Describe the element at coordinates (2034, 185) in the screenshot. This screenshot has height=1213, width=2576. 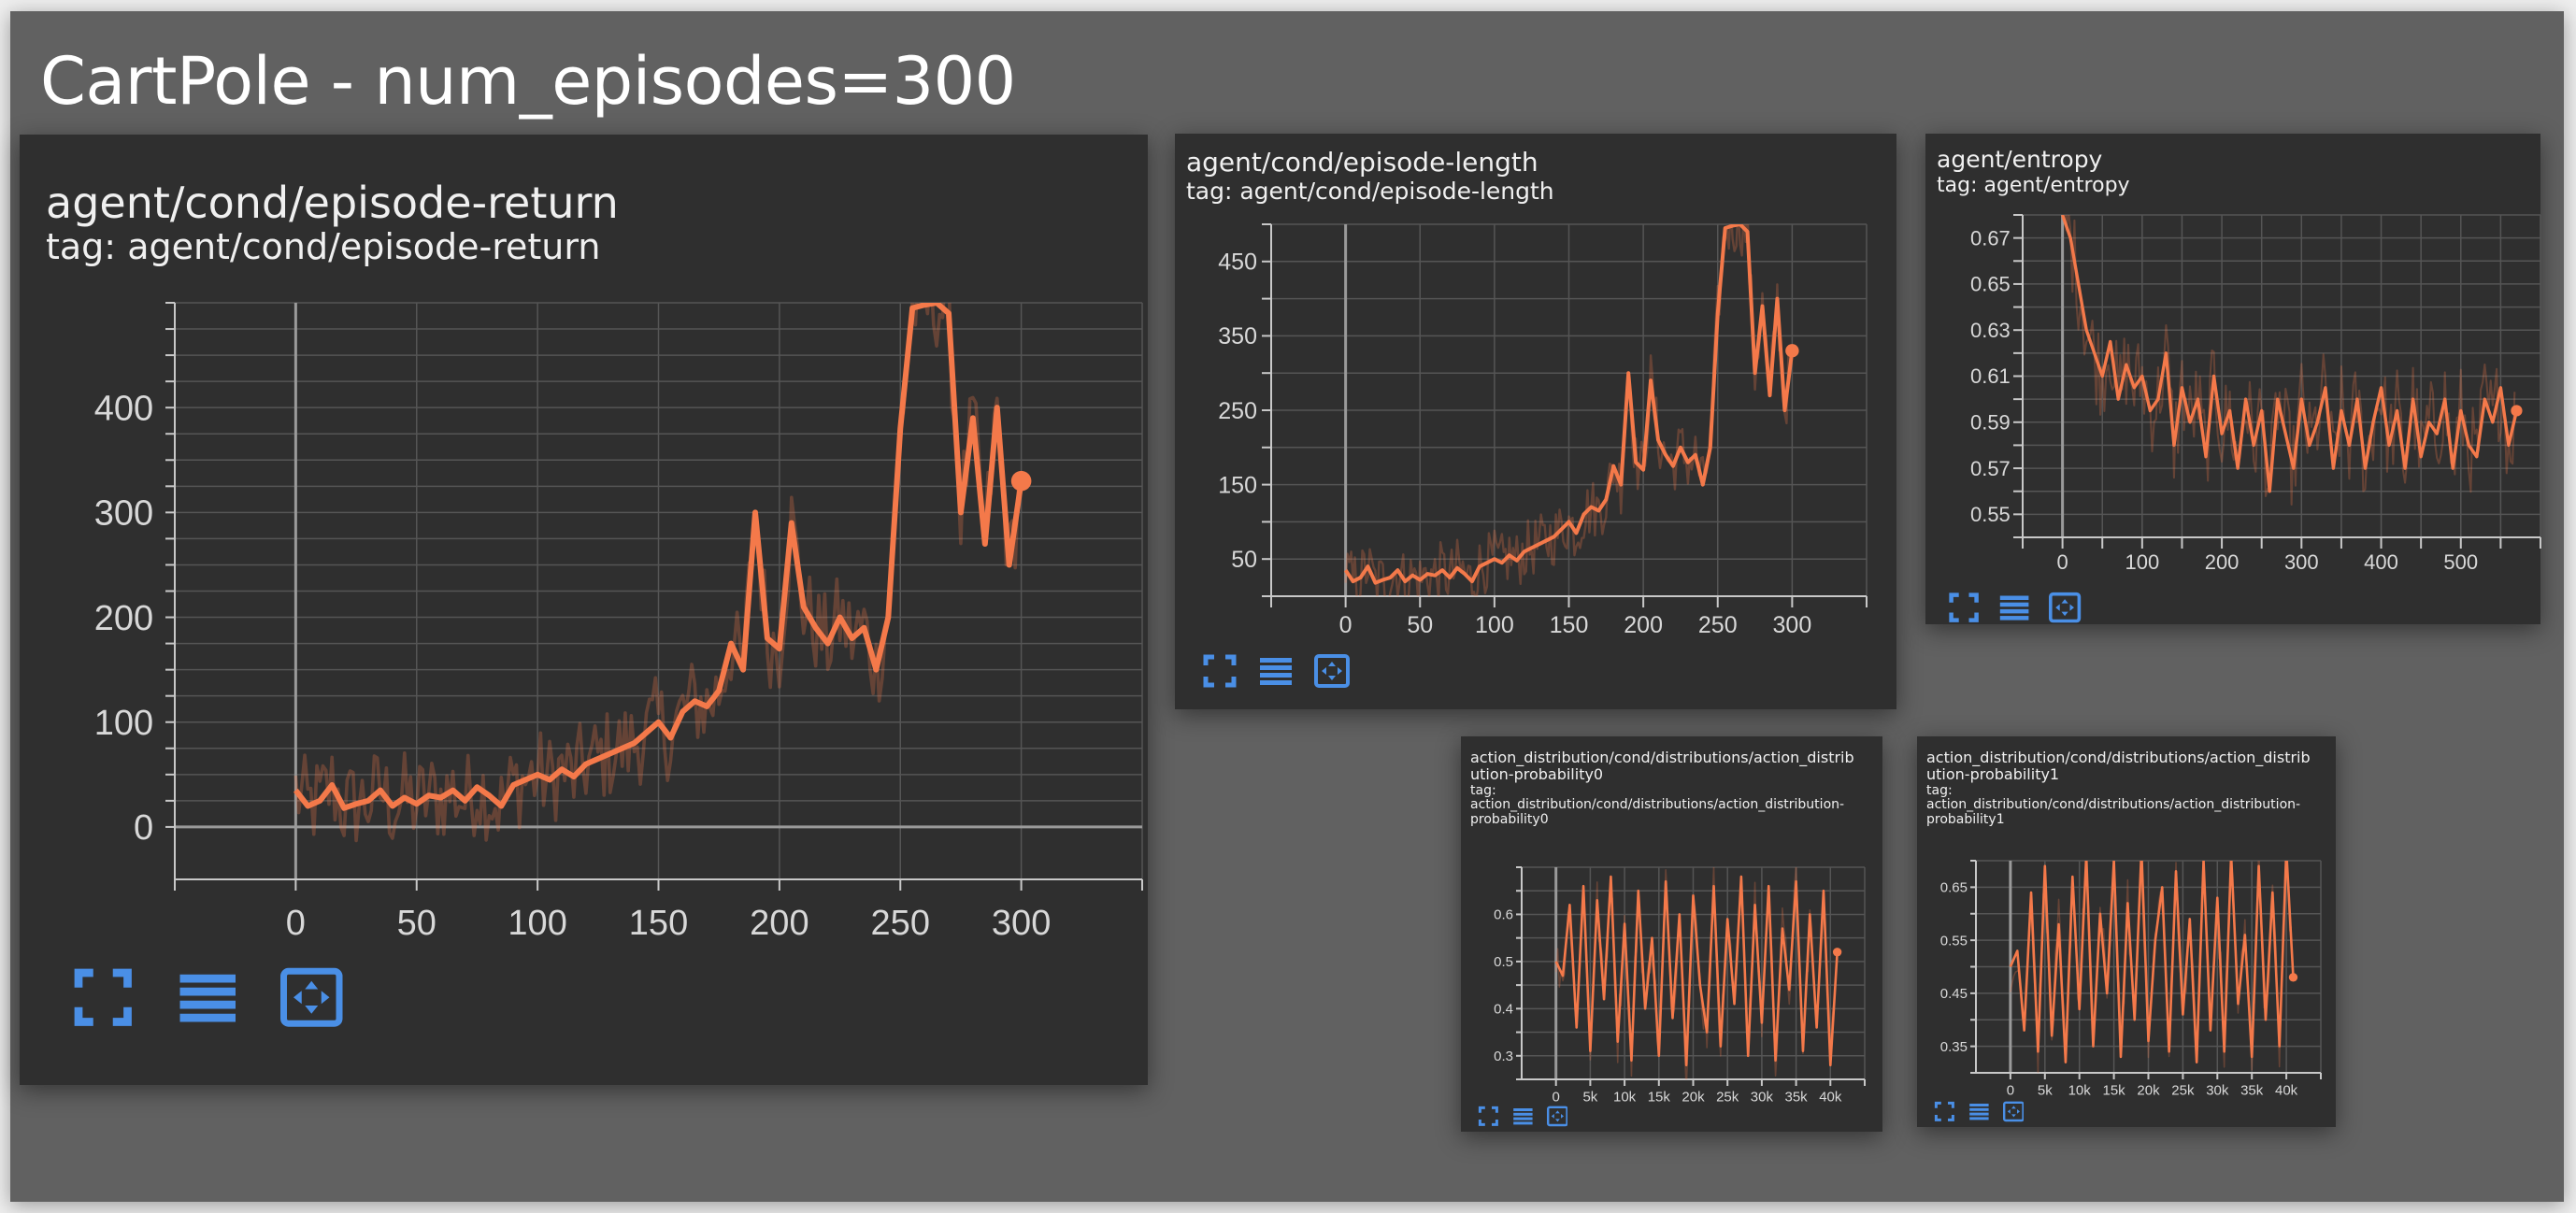
I see `chart-tag: tag: agent/entropy` at that location.